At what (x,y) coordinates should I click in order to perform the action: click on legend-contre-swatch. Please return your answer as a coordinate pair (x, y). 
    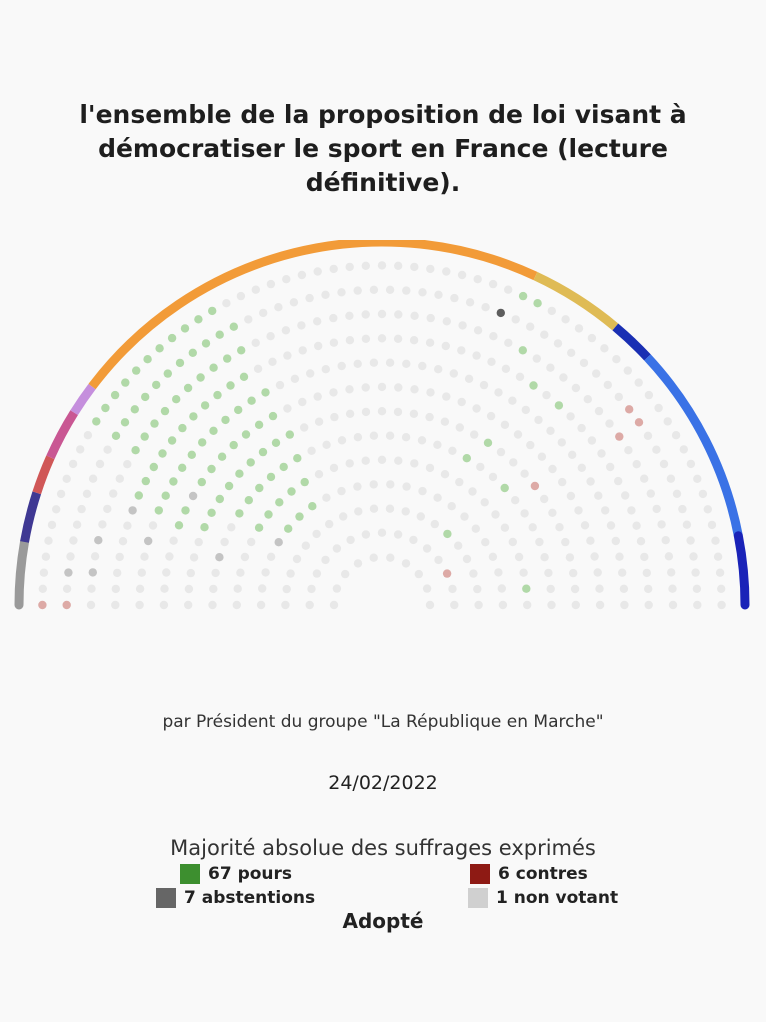
    Looking at the image, I should click on (480, 874).